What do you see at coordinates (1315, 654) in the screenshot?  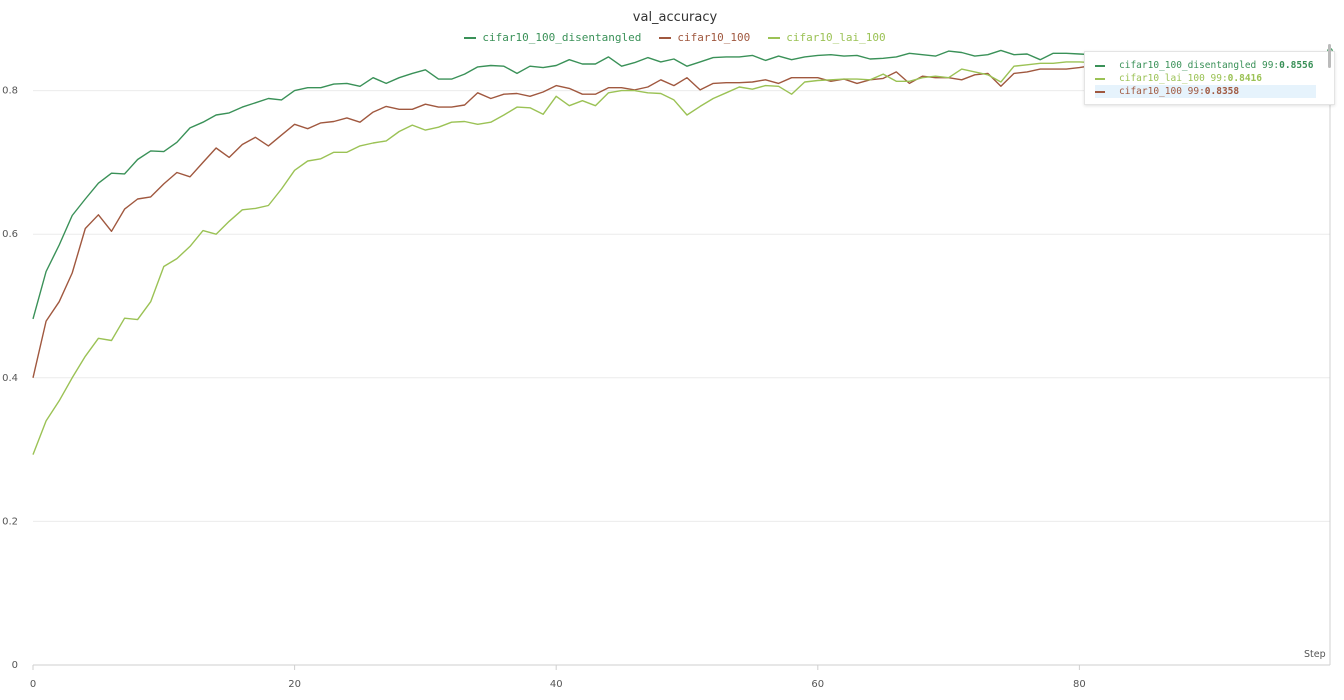 I see `x-axis-label: Step` at bounding box center [1315, 654].